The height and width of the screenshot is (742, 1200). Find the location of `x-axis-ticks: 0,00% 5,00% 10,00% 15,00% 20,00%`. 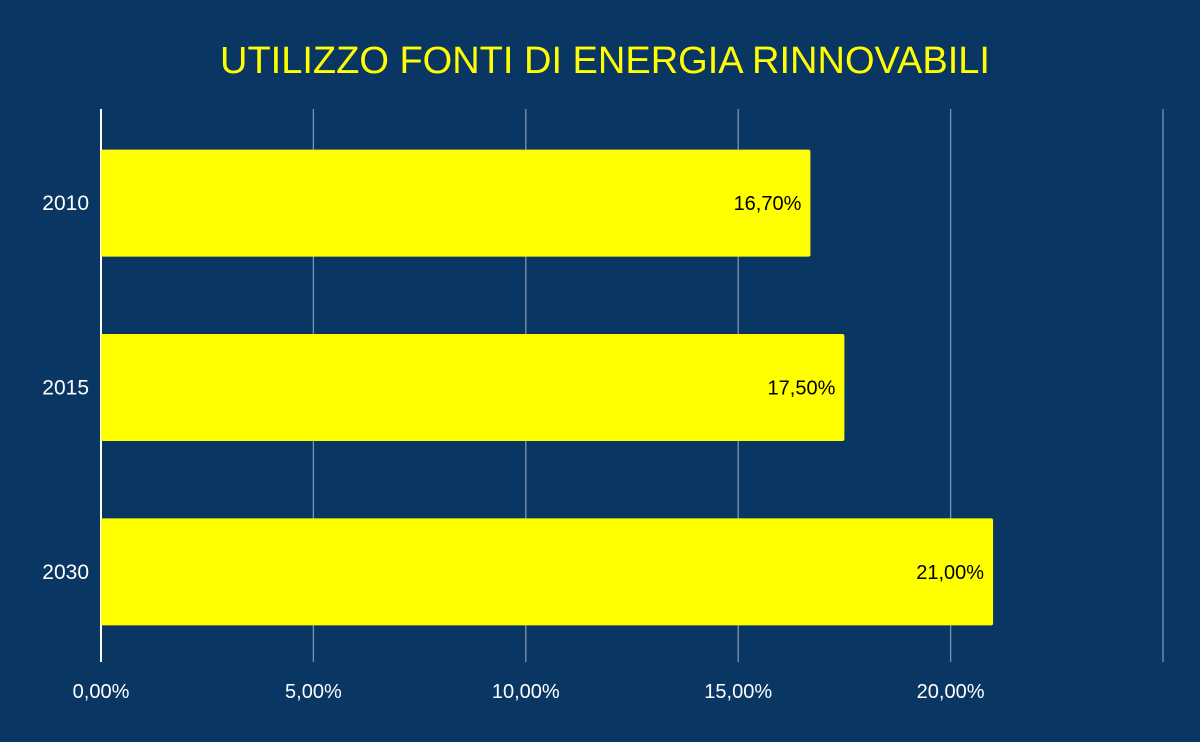

x-axis-ticks: 0,00% 5,00% 10,00% 15,00% 20,00% is located at coordinates (529, 692).